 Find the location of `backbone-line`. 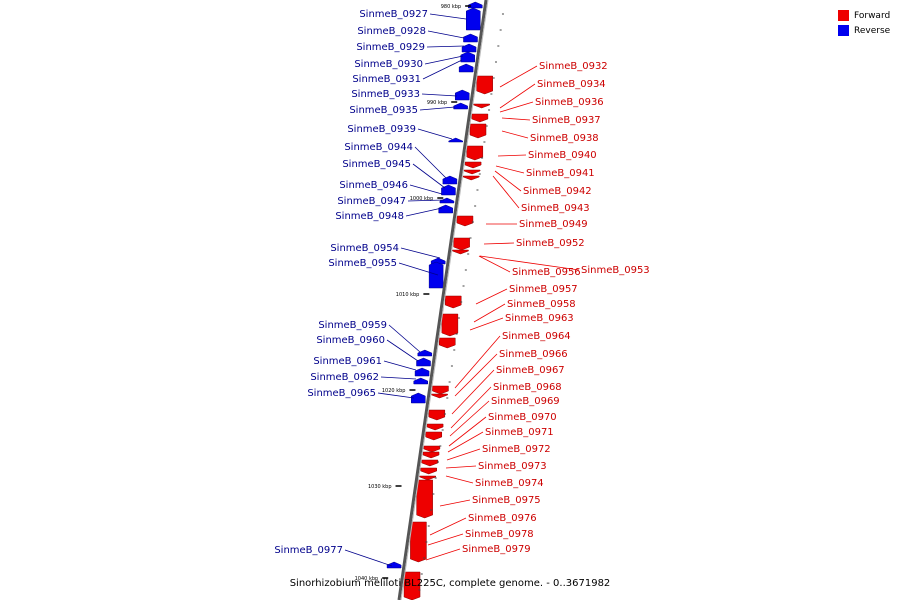

backbone-line is located at coordinates (442, 300).